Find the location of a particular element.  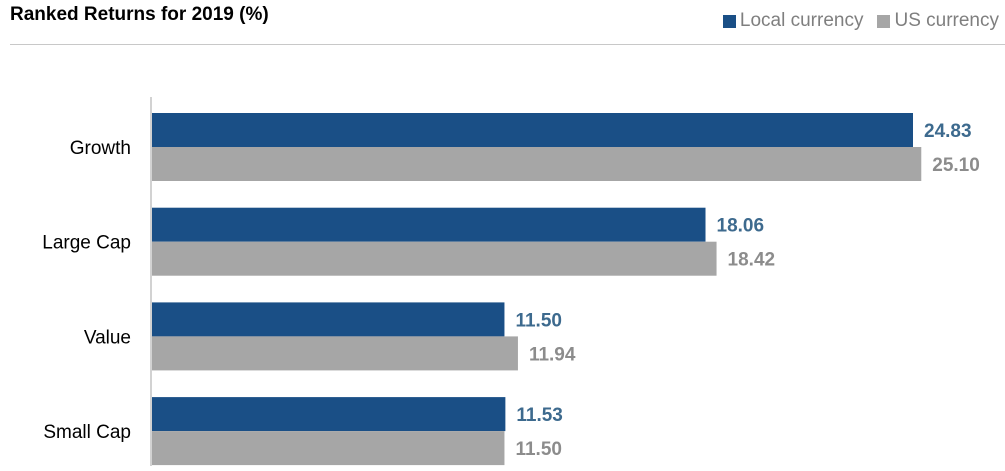

legend-label-local: Local currency is located at coordinates (801, 20).